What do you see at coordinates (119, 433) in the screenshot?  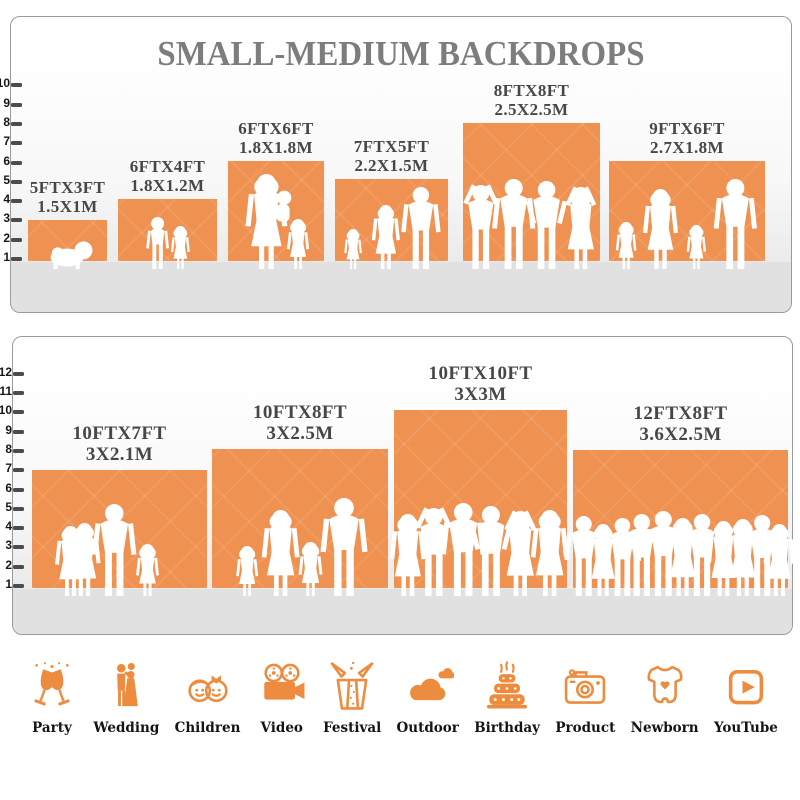 I see `size-ft-label: 10FTX7FT` at bounding box center [119, 433].